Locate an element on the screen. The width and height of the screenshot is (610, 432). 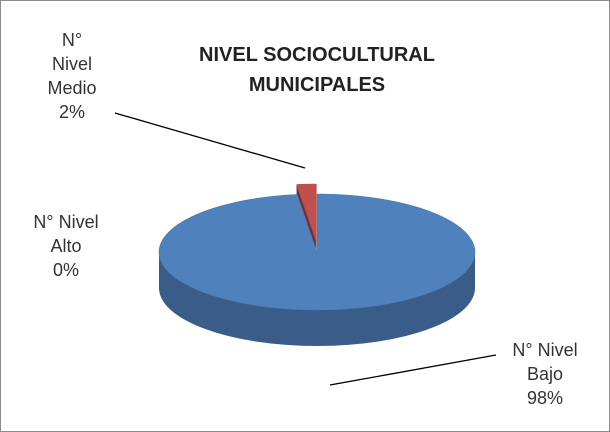
data-label: N° Nivel Alto 0% is located at coordinates (66, 246).